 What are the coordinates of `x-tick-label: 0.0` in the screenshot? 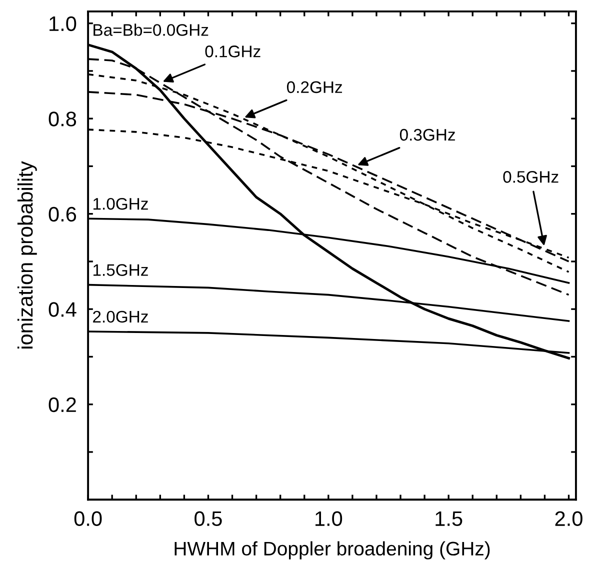 It's located at (88, 518).